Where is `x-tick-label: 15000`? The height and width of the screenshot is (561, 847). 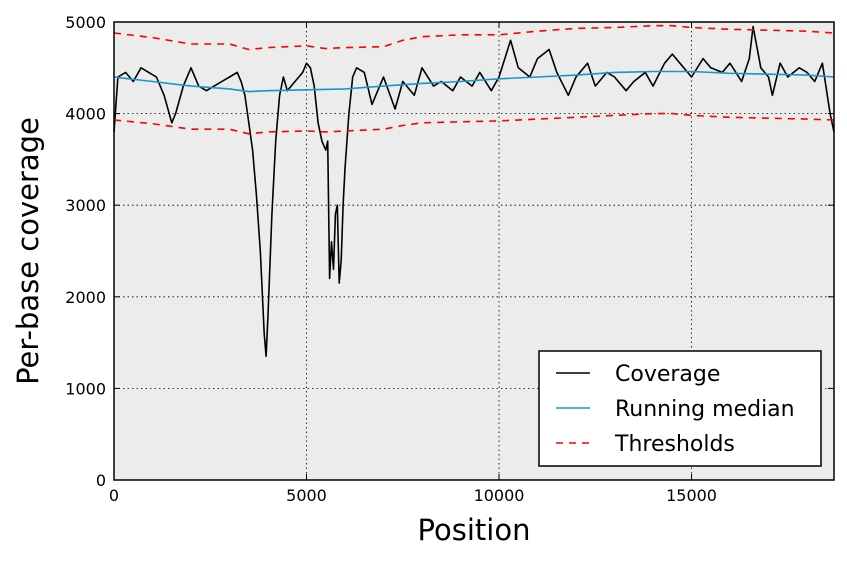 x-tick-label: 15000 is located at coordinates (691, 495).